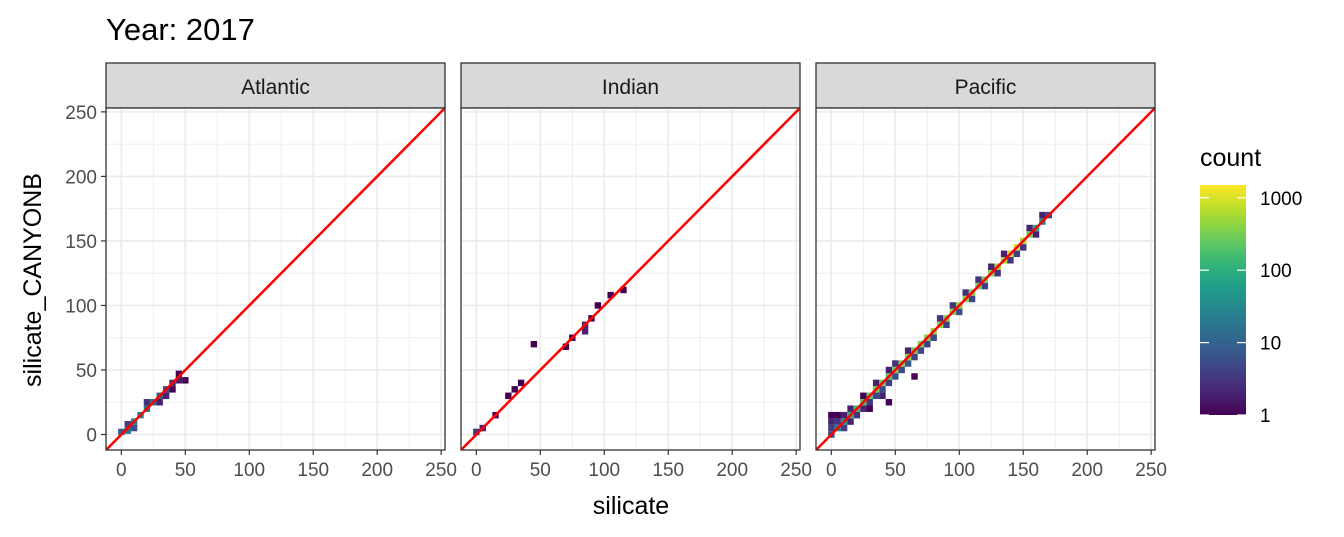 This screenshot has height=537, width=1344. Describe the element at coordinates (1281, 199) in the screenshot. I see `legend-tick-label: 1000` at that location.